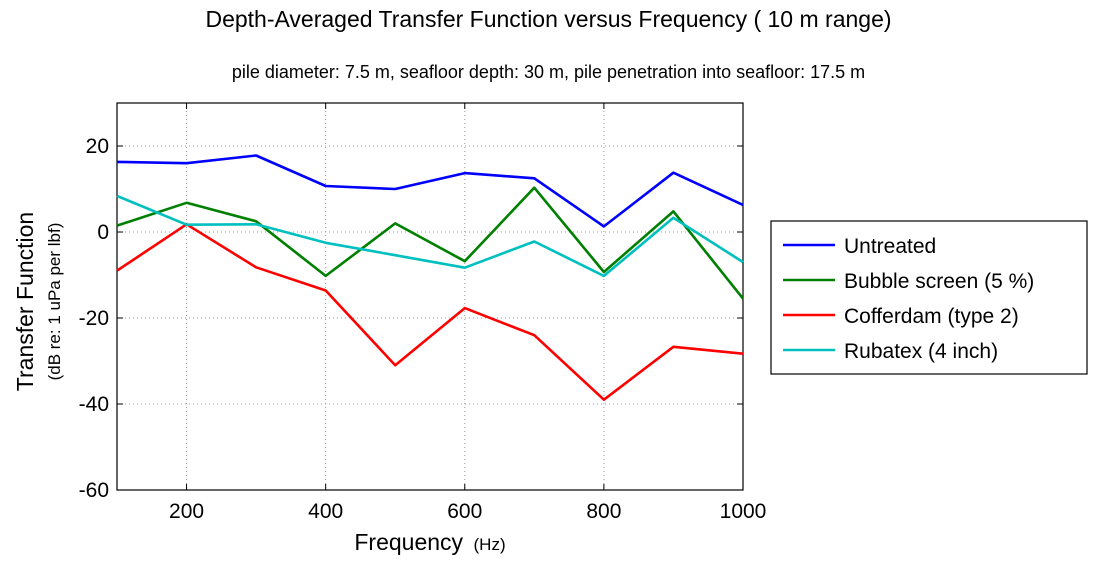 The height and width of the screenshot is (561, 1097). What do you see at coordinates (939, 281) in the screenshot?
I see `legend-label: Bubble screen (5 %)` at bounding box center [939, 281].